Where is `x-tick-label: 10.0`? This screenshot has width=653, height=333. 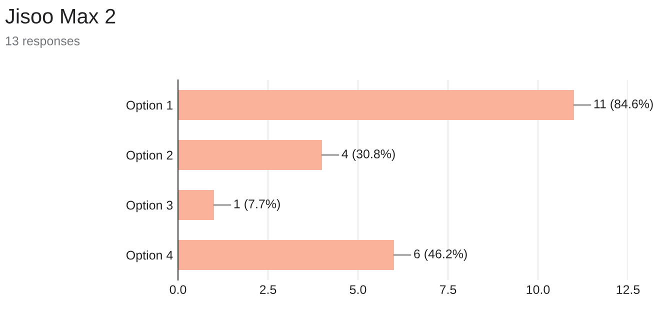 x-tick-label: 10.0 is located at coordinates (538, 289).